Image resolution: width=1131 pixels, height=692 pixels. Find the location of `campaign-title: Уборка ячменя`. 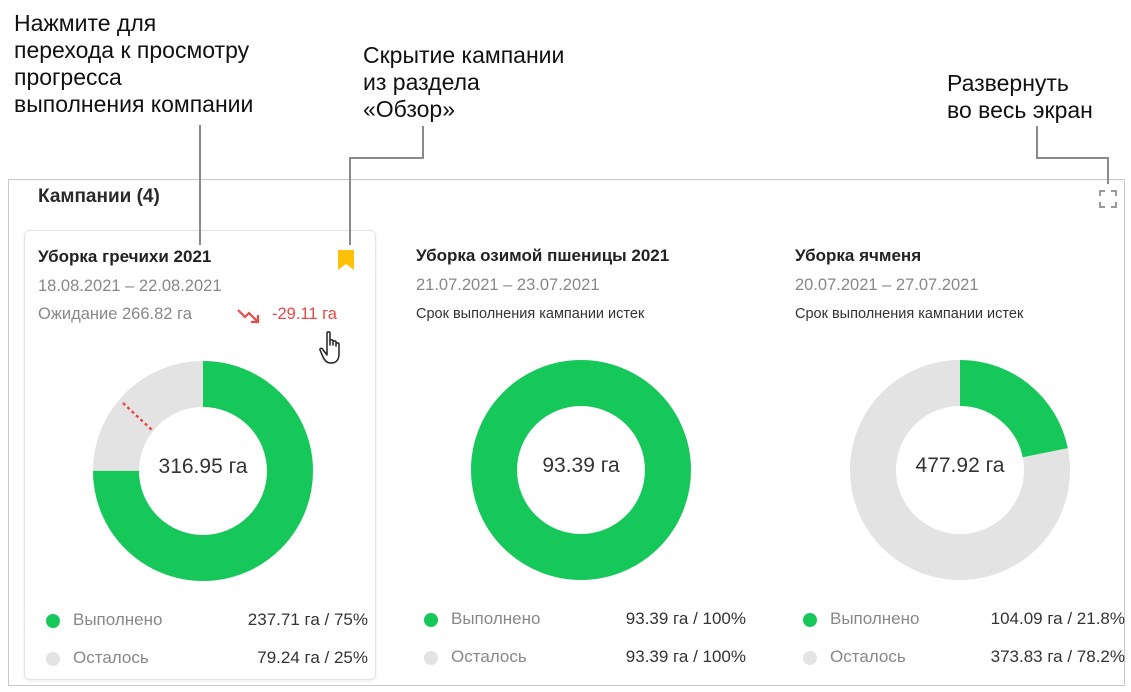

campaign-title: Уборка ячменя is located at coordinates (858, 255).